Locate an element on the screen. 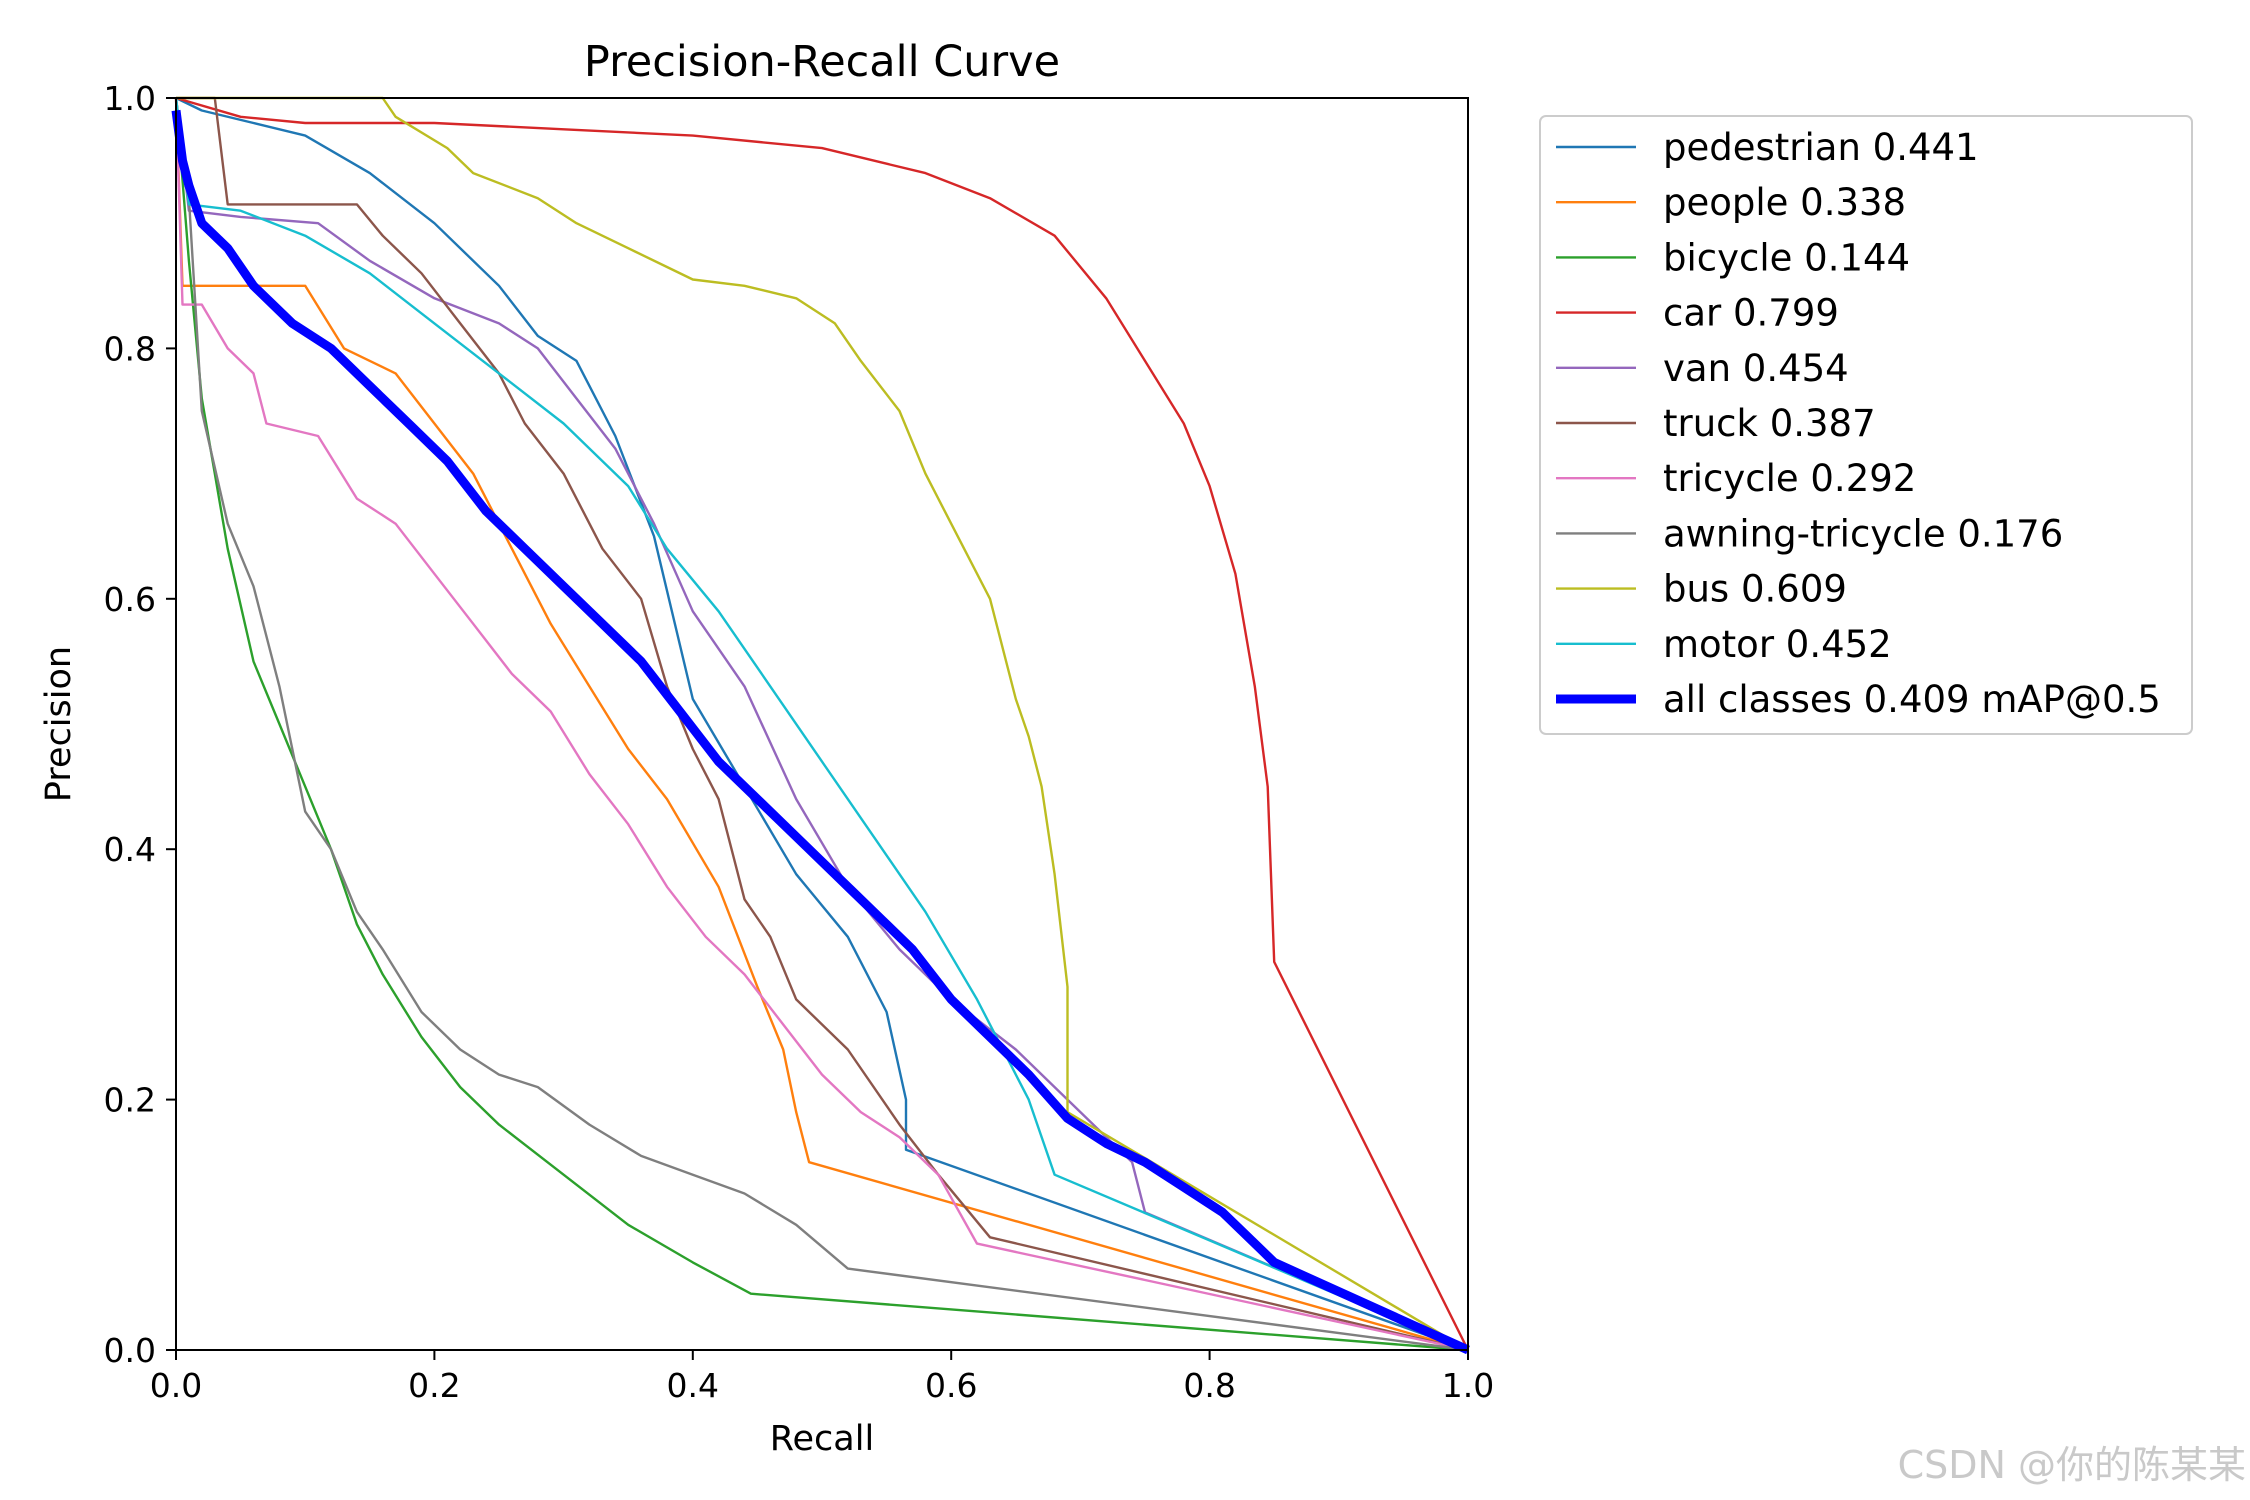  y-tick-label: 0.2 is located at coordinates (130, 1100).